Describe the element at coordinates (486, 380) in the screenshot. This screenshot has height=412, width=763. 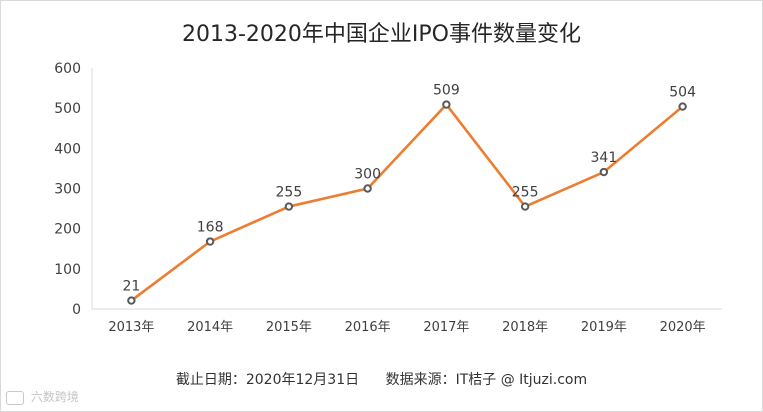
I see `data-source-text: 数据来源：IT桔子 @ Itjuzi.com` at that location.